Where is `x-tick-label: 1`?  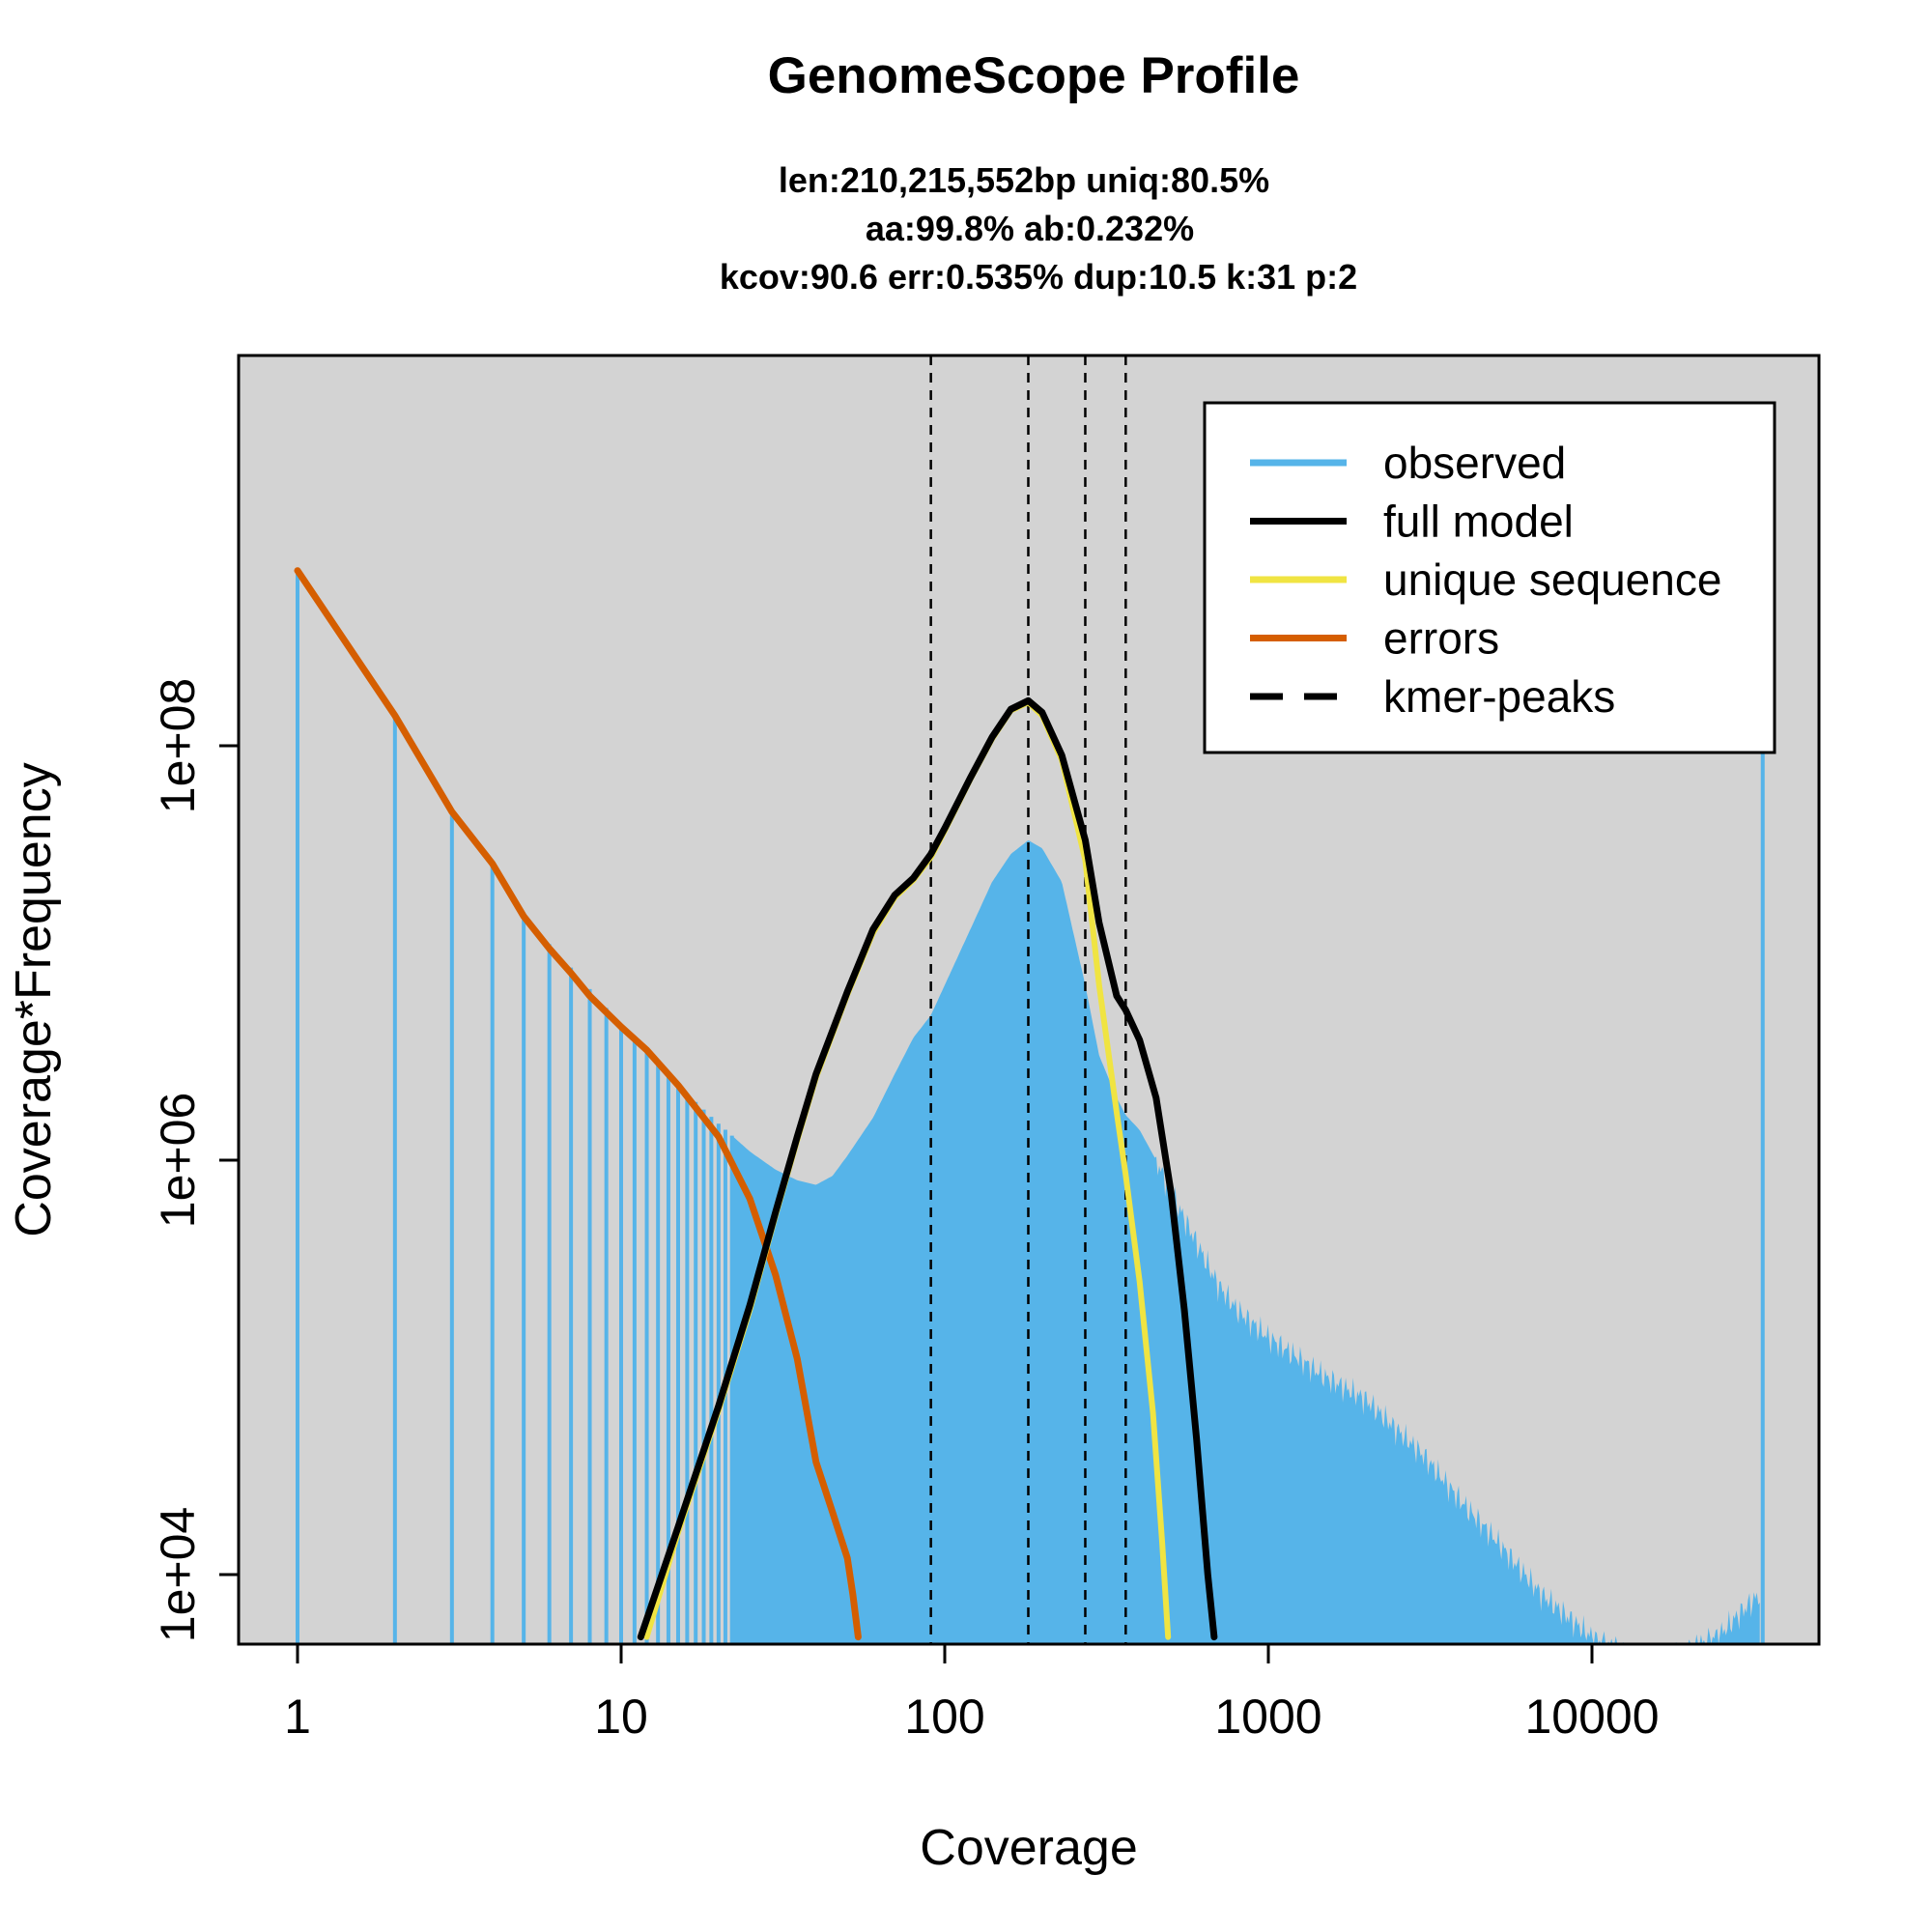 x-tick-label: 1 is located at coordinates (297, 1717).